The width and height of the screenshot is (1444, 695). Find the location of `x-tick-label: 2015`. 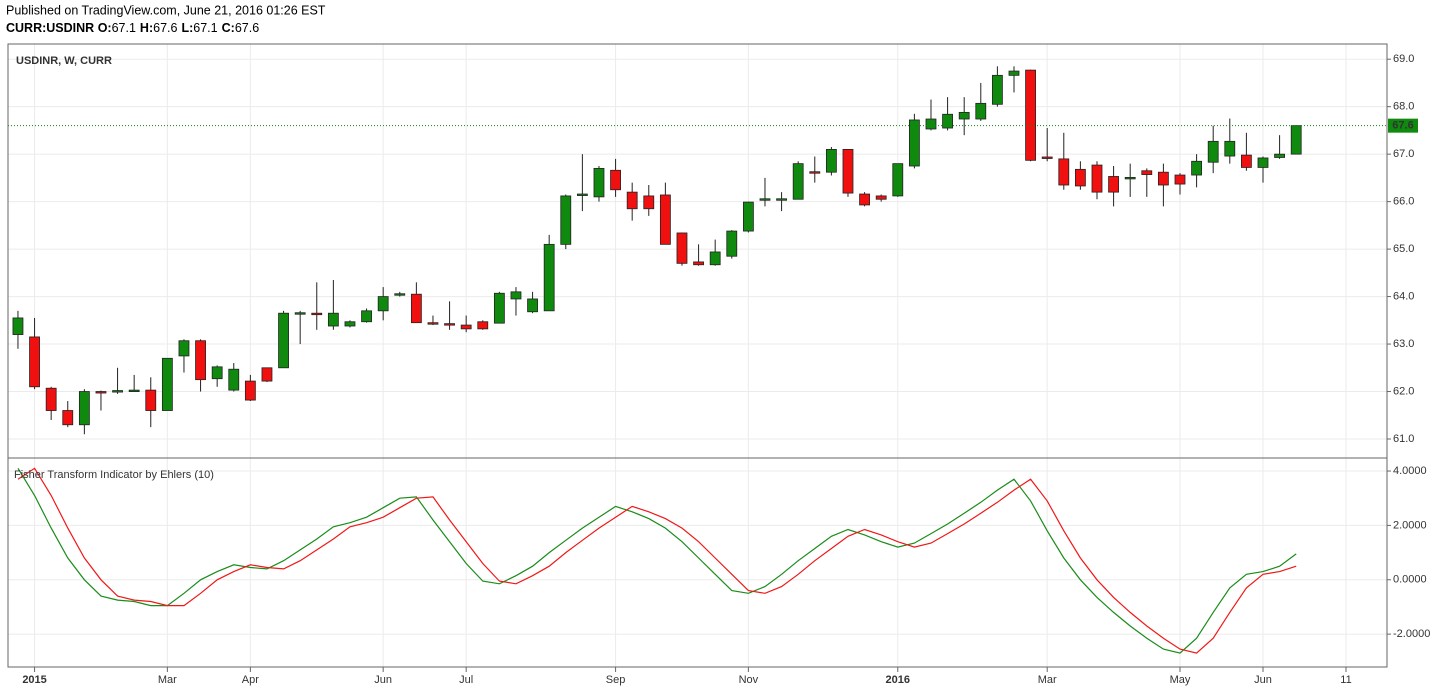

x-tick-label: 2015 is located at coordinates (34, 680).